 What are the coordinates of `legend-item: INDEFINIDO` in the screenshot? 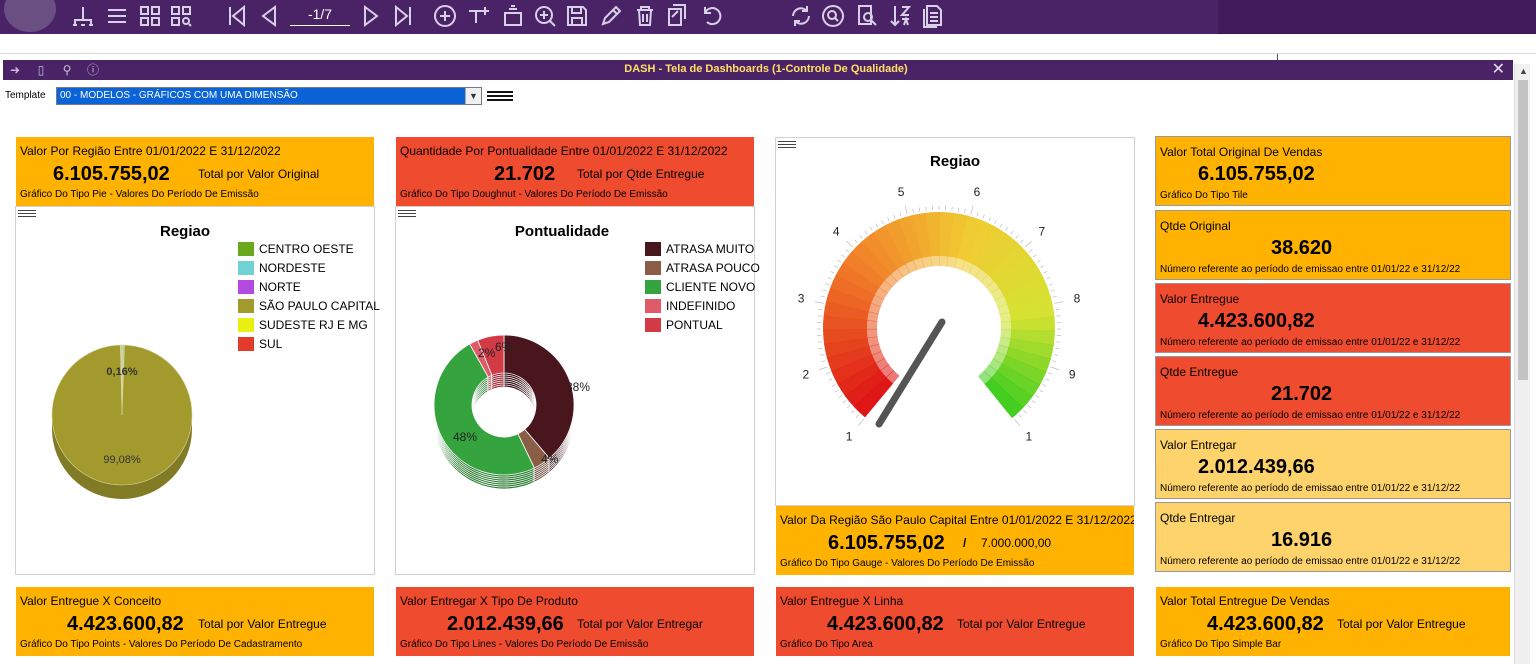 It's located at (720, 307).